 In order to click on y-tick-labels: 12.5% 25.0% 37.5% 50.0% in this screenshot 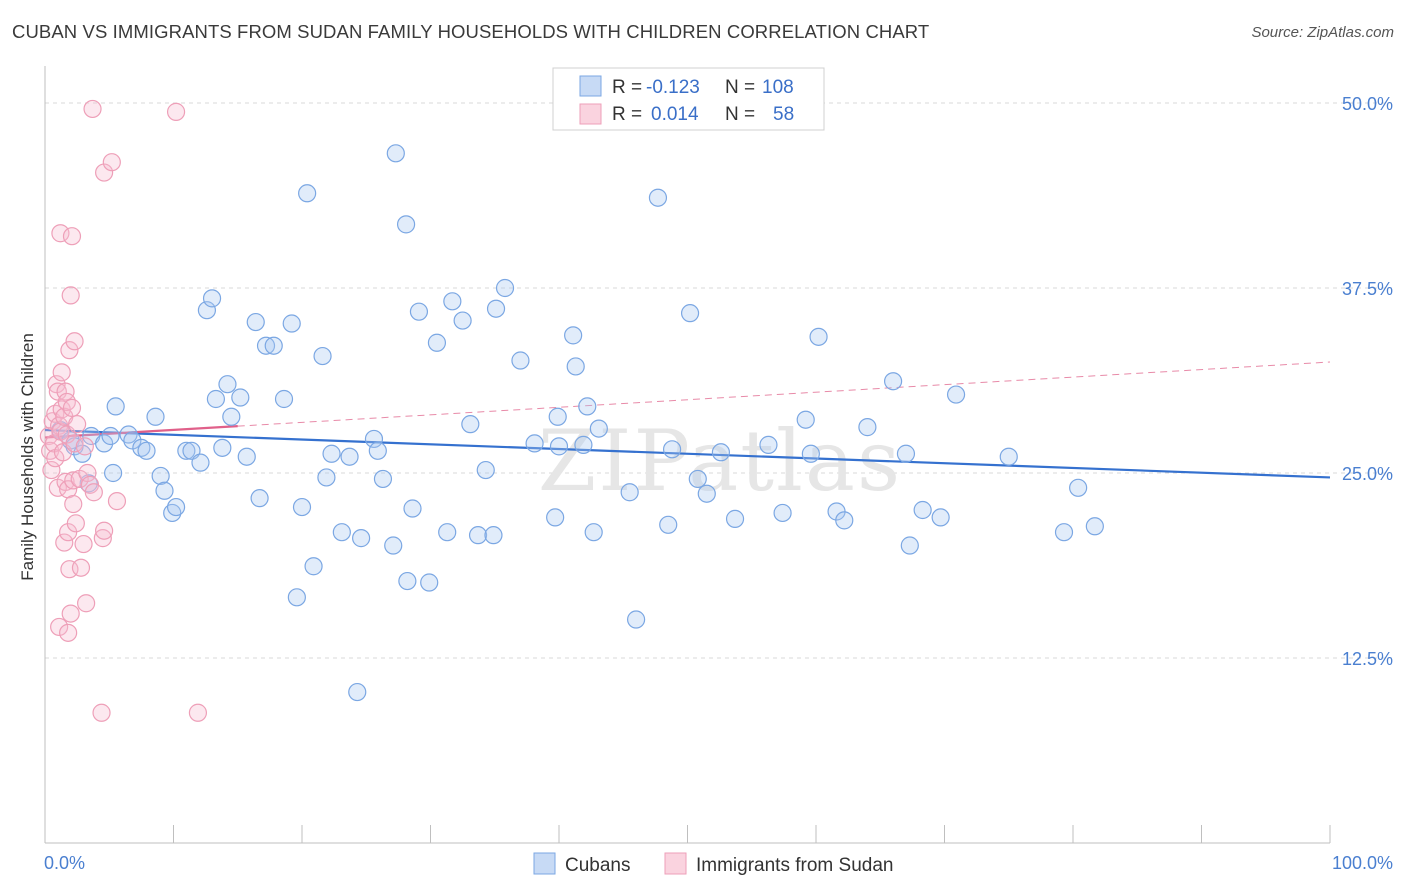, I will do `click(1367, 381)`.